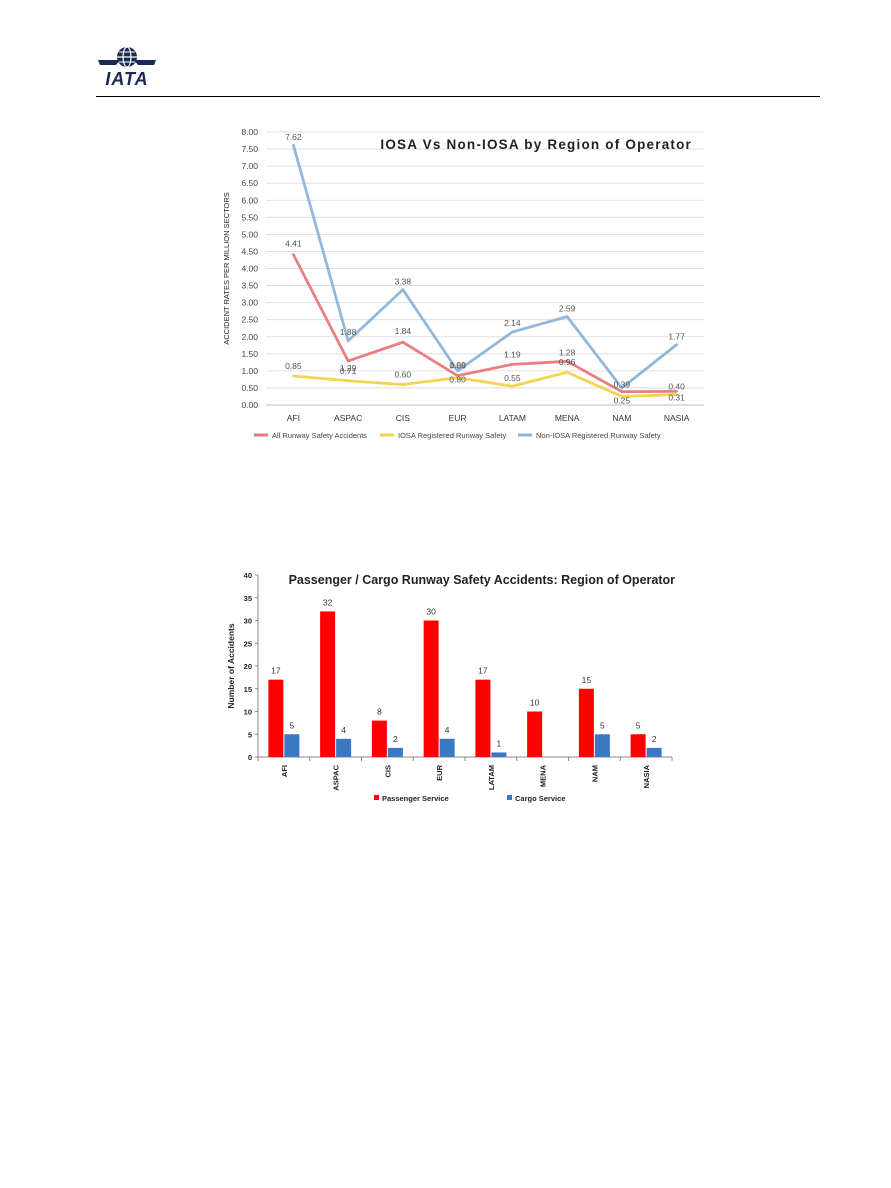 This screenshot has height=1188, width=891. Describe the element at coordinates (248, 598) in the screenshot. I see `y-tick-label: 35` at that location.